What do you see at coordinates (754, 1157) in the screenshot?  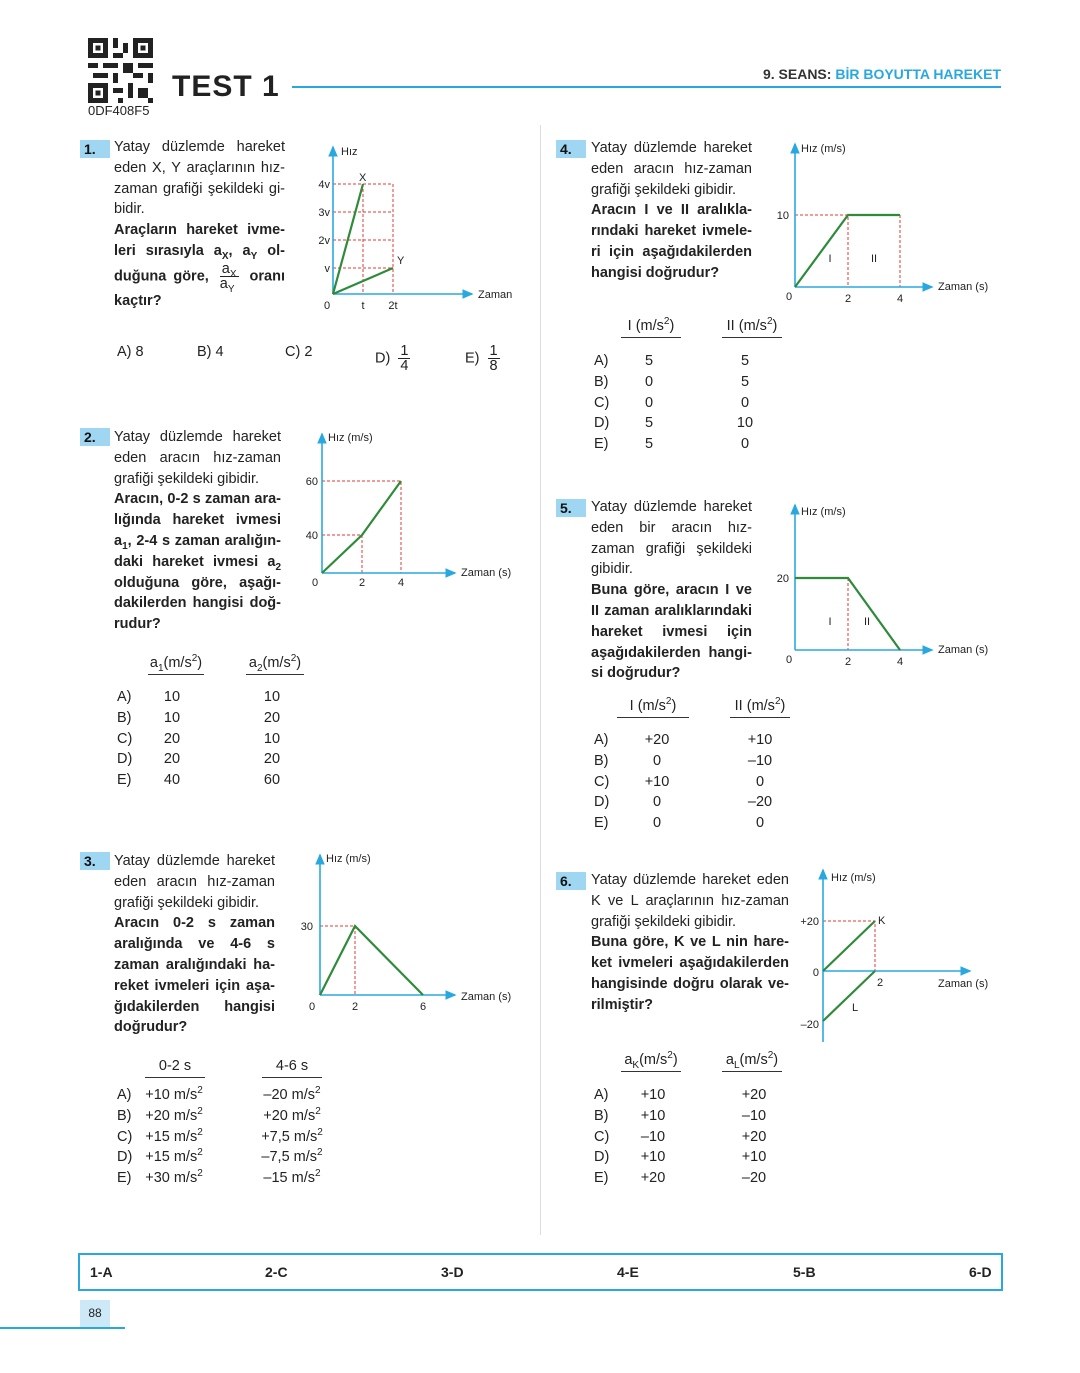 I see `text: +10` at bounding box center [754, 1157].